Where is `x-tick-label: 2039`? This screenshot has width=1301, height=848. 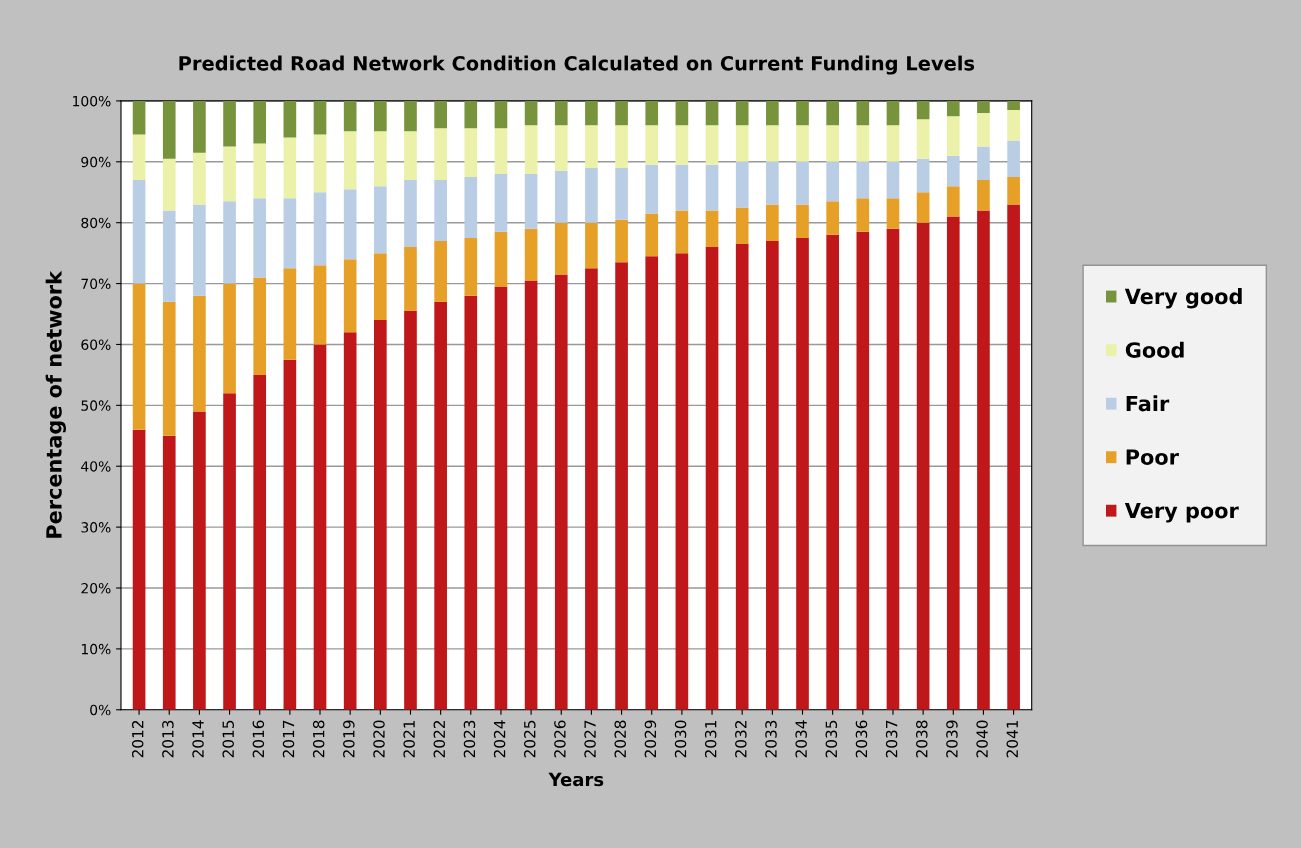
x-tick-label: 2039 is located at coordinates (952, 739).